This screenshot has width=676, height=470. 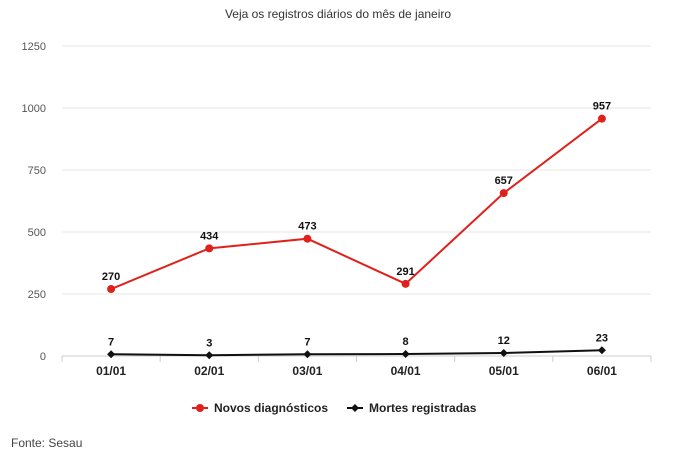 I want to click on data-label: 473, so click(x=307, y=227).